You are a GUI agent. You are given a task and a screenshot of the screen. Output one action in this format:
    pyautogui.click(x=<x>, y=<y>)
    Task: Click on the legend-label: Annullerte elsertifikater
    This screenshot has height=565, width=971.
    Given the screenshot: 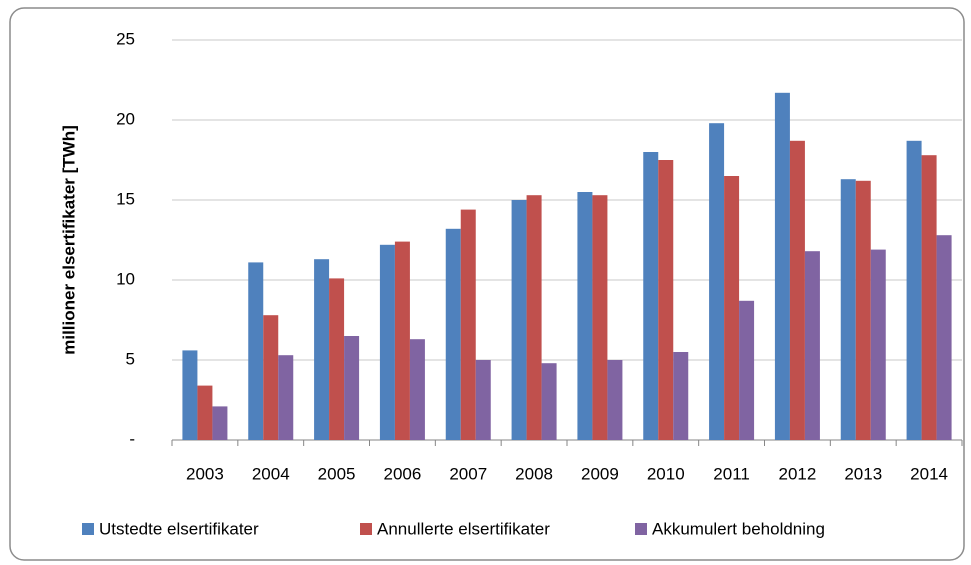 What is the action you would take?
    pyautogui.click(x=463, y=528)
    